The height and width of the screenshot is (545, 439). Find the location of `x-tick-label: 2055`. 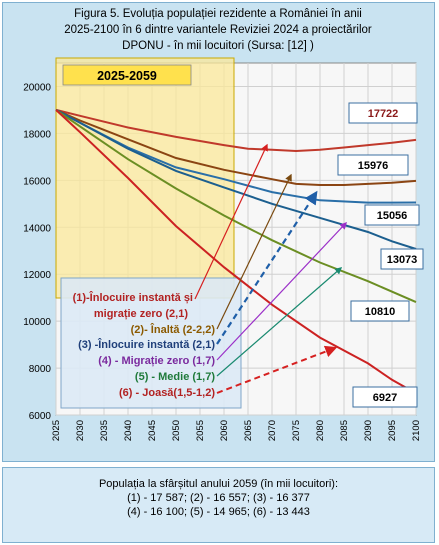

x-tick-label: 2055 is located at coordinates (200, 430).